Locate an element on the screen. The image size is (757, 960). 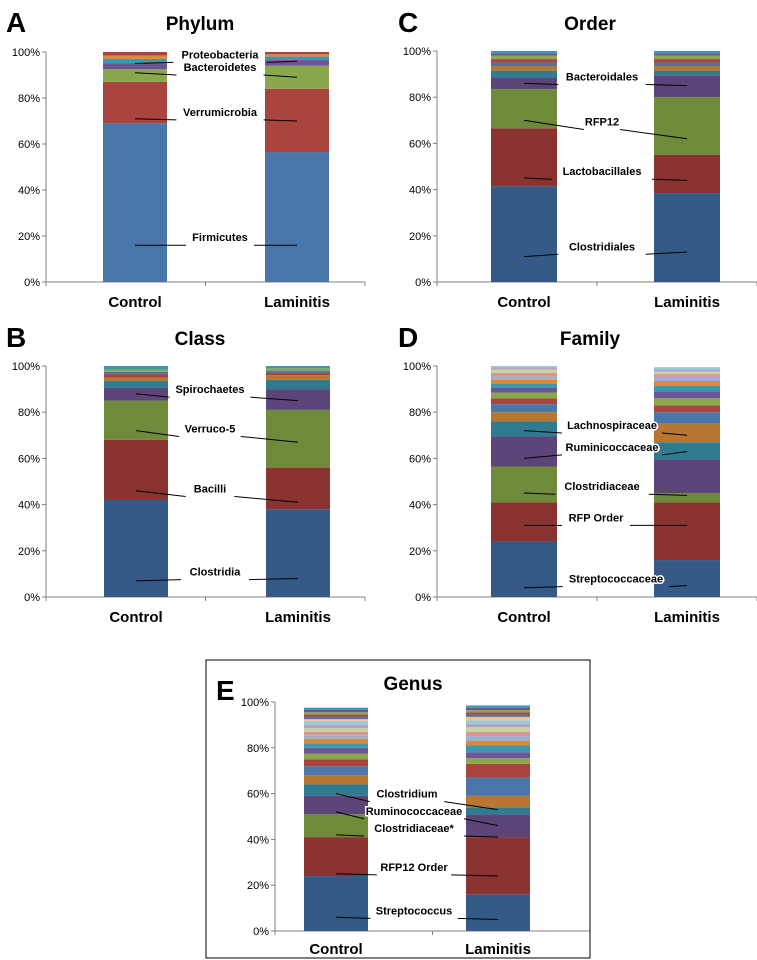
chart-title-d: Family is located at coordinates (590, 339).